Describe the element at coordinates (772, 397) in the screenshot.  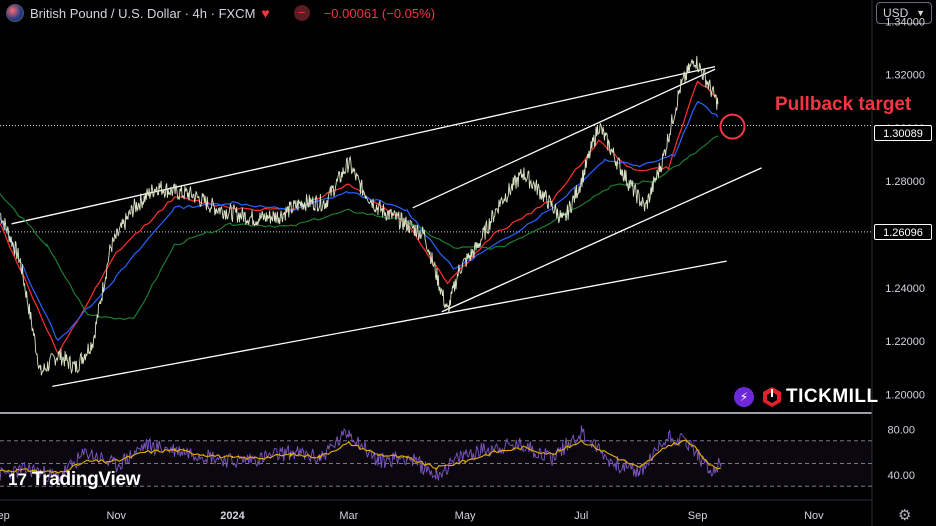
I see `tickmill-logo-icon` at that location.